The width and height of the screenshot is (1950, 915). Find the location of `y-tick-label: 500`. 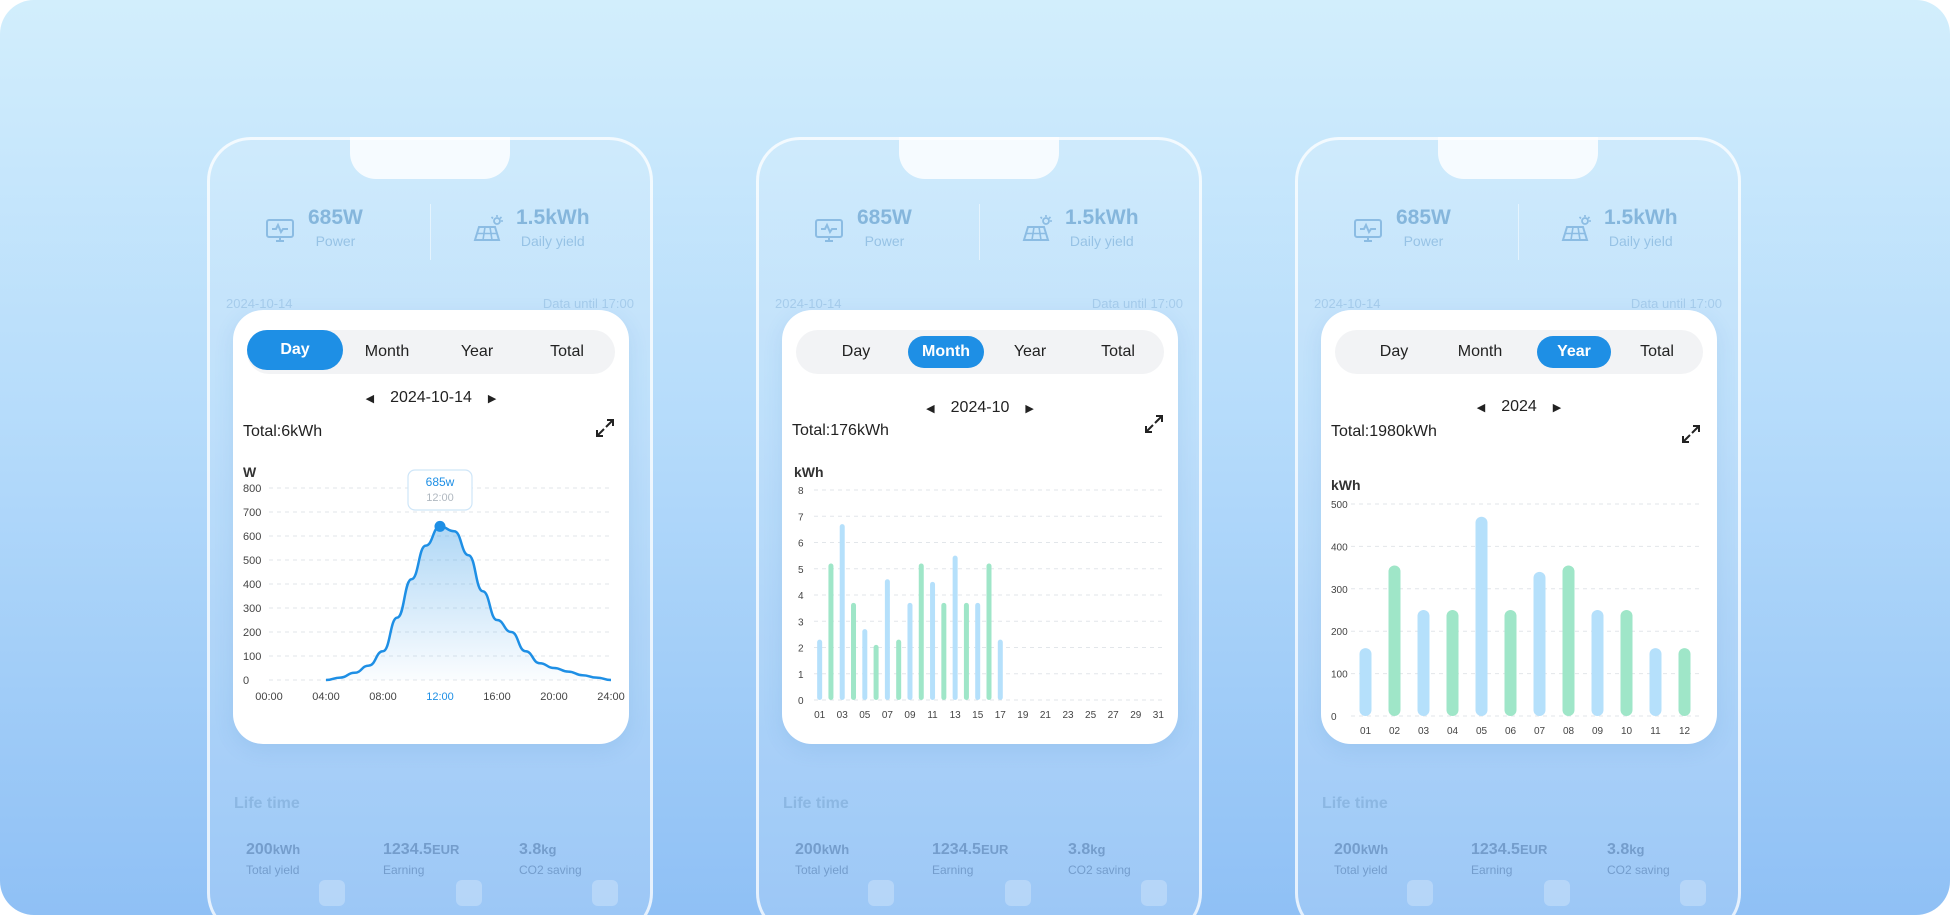

y-tick-label: 500 is located at coordinates (1339, 505).